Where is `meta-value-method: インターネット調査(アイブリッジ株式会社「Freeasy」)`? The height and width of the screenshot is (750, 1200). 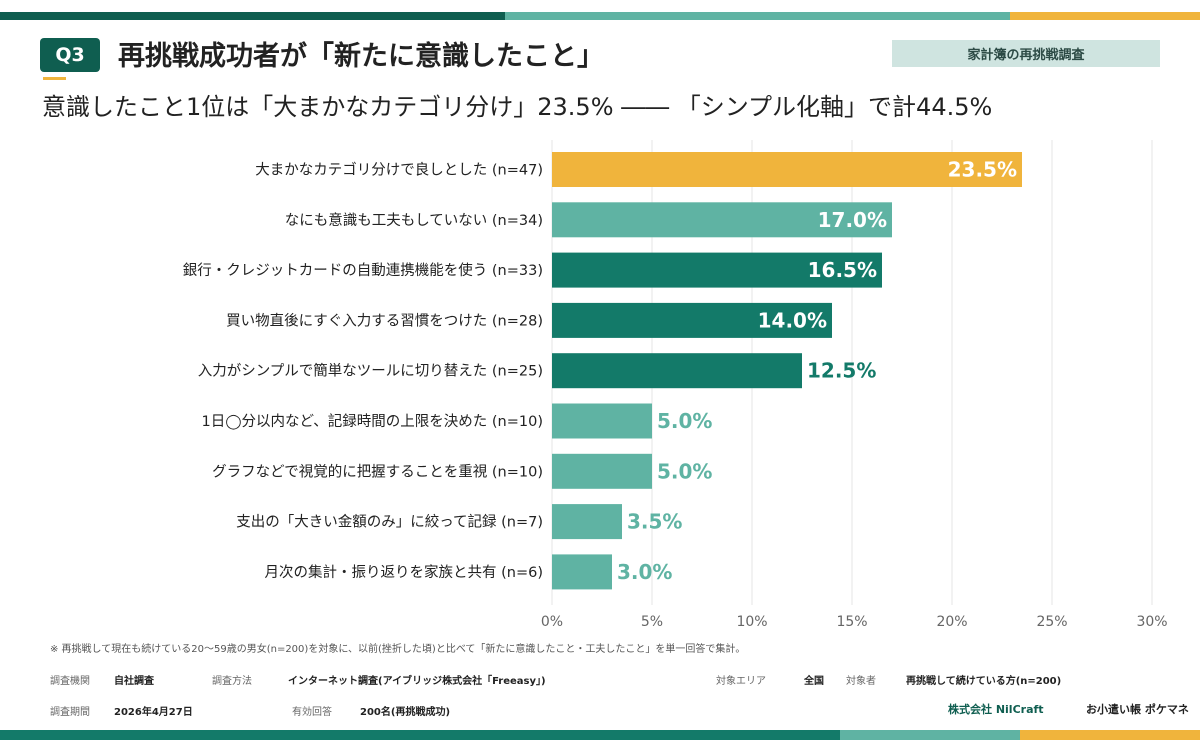
meta-value-method: インターネット調査(アイブリッジ株式会社「Freeasy」) is located at coordinates (417, 681).